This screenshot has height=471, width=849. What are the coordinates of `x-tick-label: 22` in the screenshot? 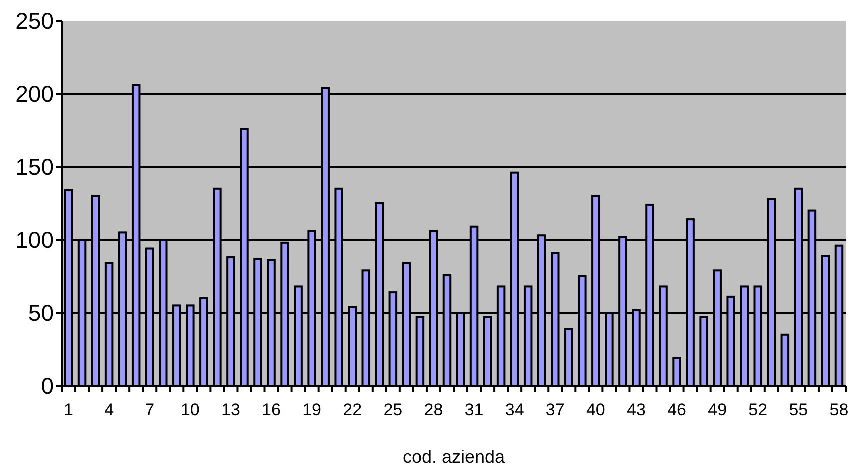 It's located at (352, 410).